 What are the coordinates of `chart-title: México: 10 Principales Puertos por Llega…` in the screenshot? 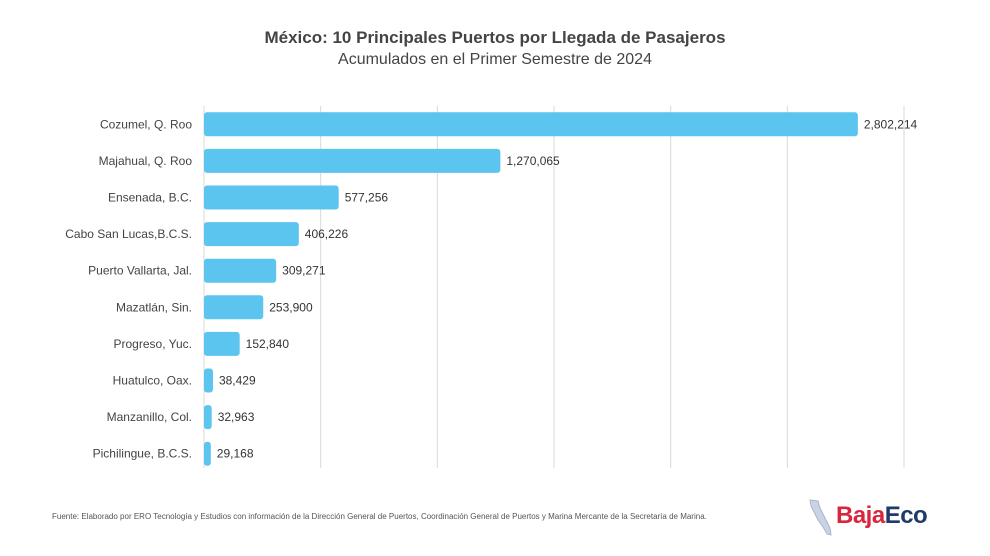 It's located at (495, 37).